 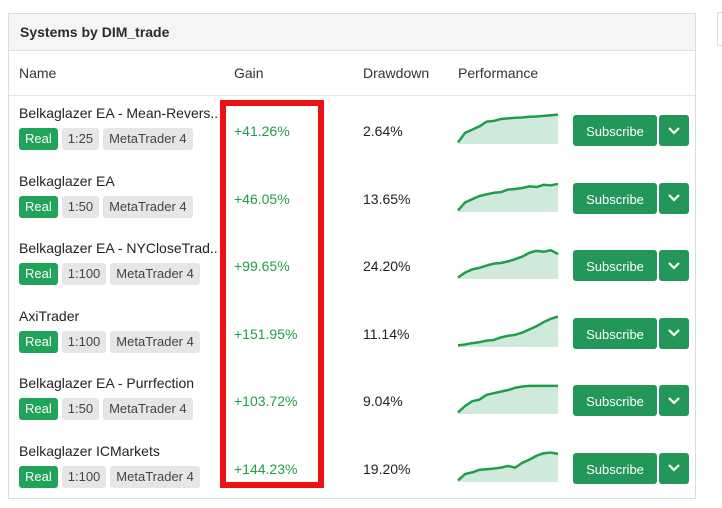 I want to click on drawdown-value: 19.20%, so click(x=387, y=468).